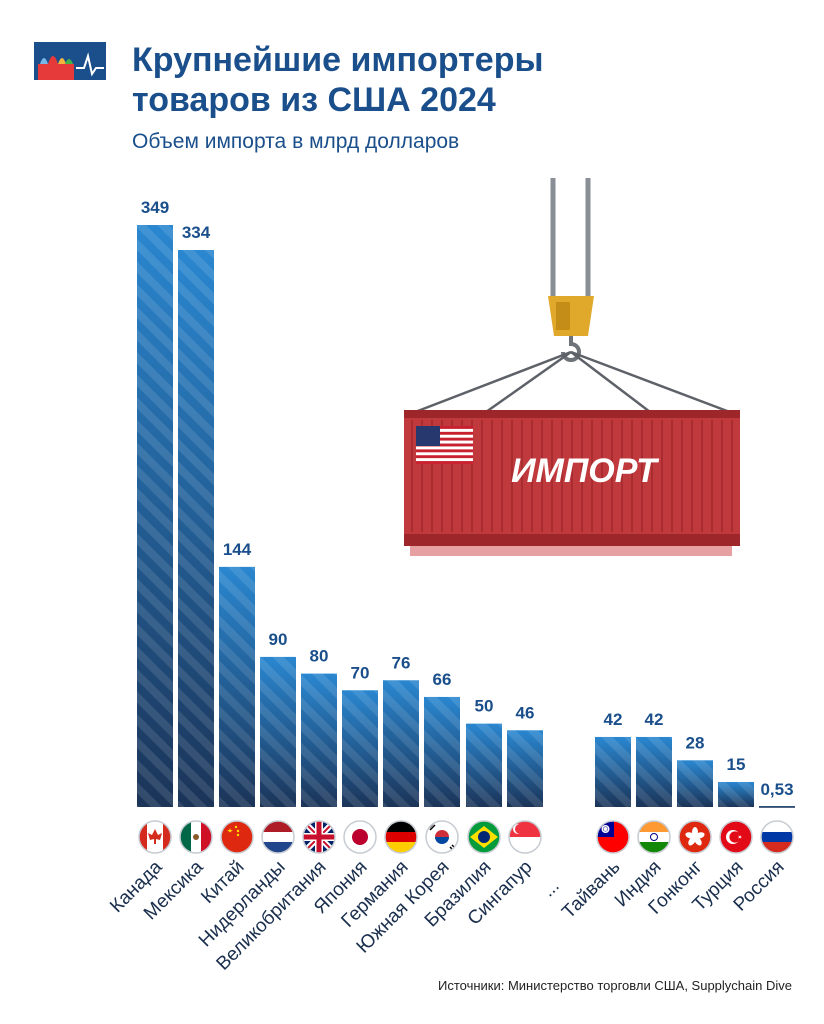  Describe the element at coordinates (319, 740) in the screenshot. I see `bar-stripes-uk` at that location.